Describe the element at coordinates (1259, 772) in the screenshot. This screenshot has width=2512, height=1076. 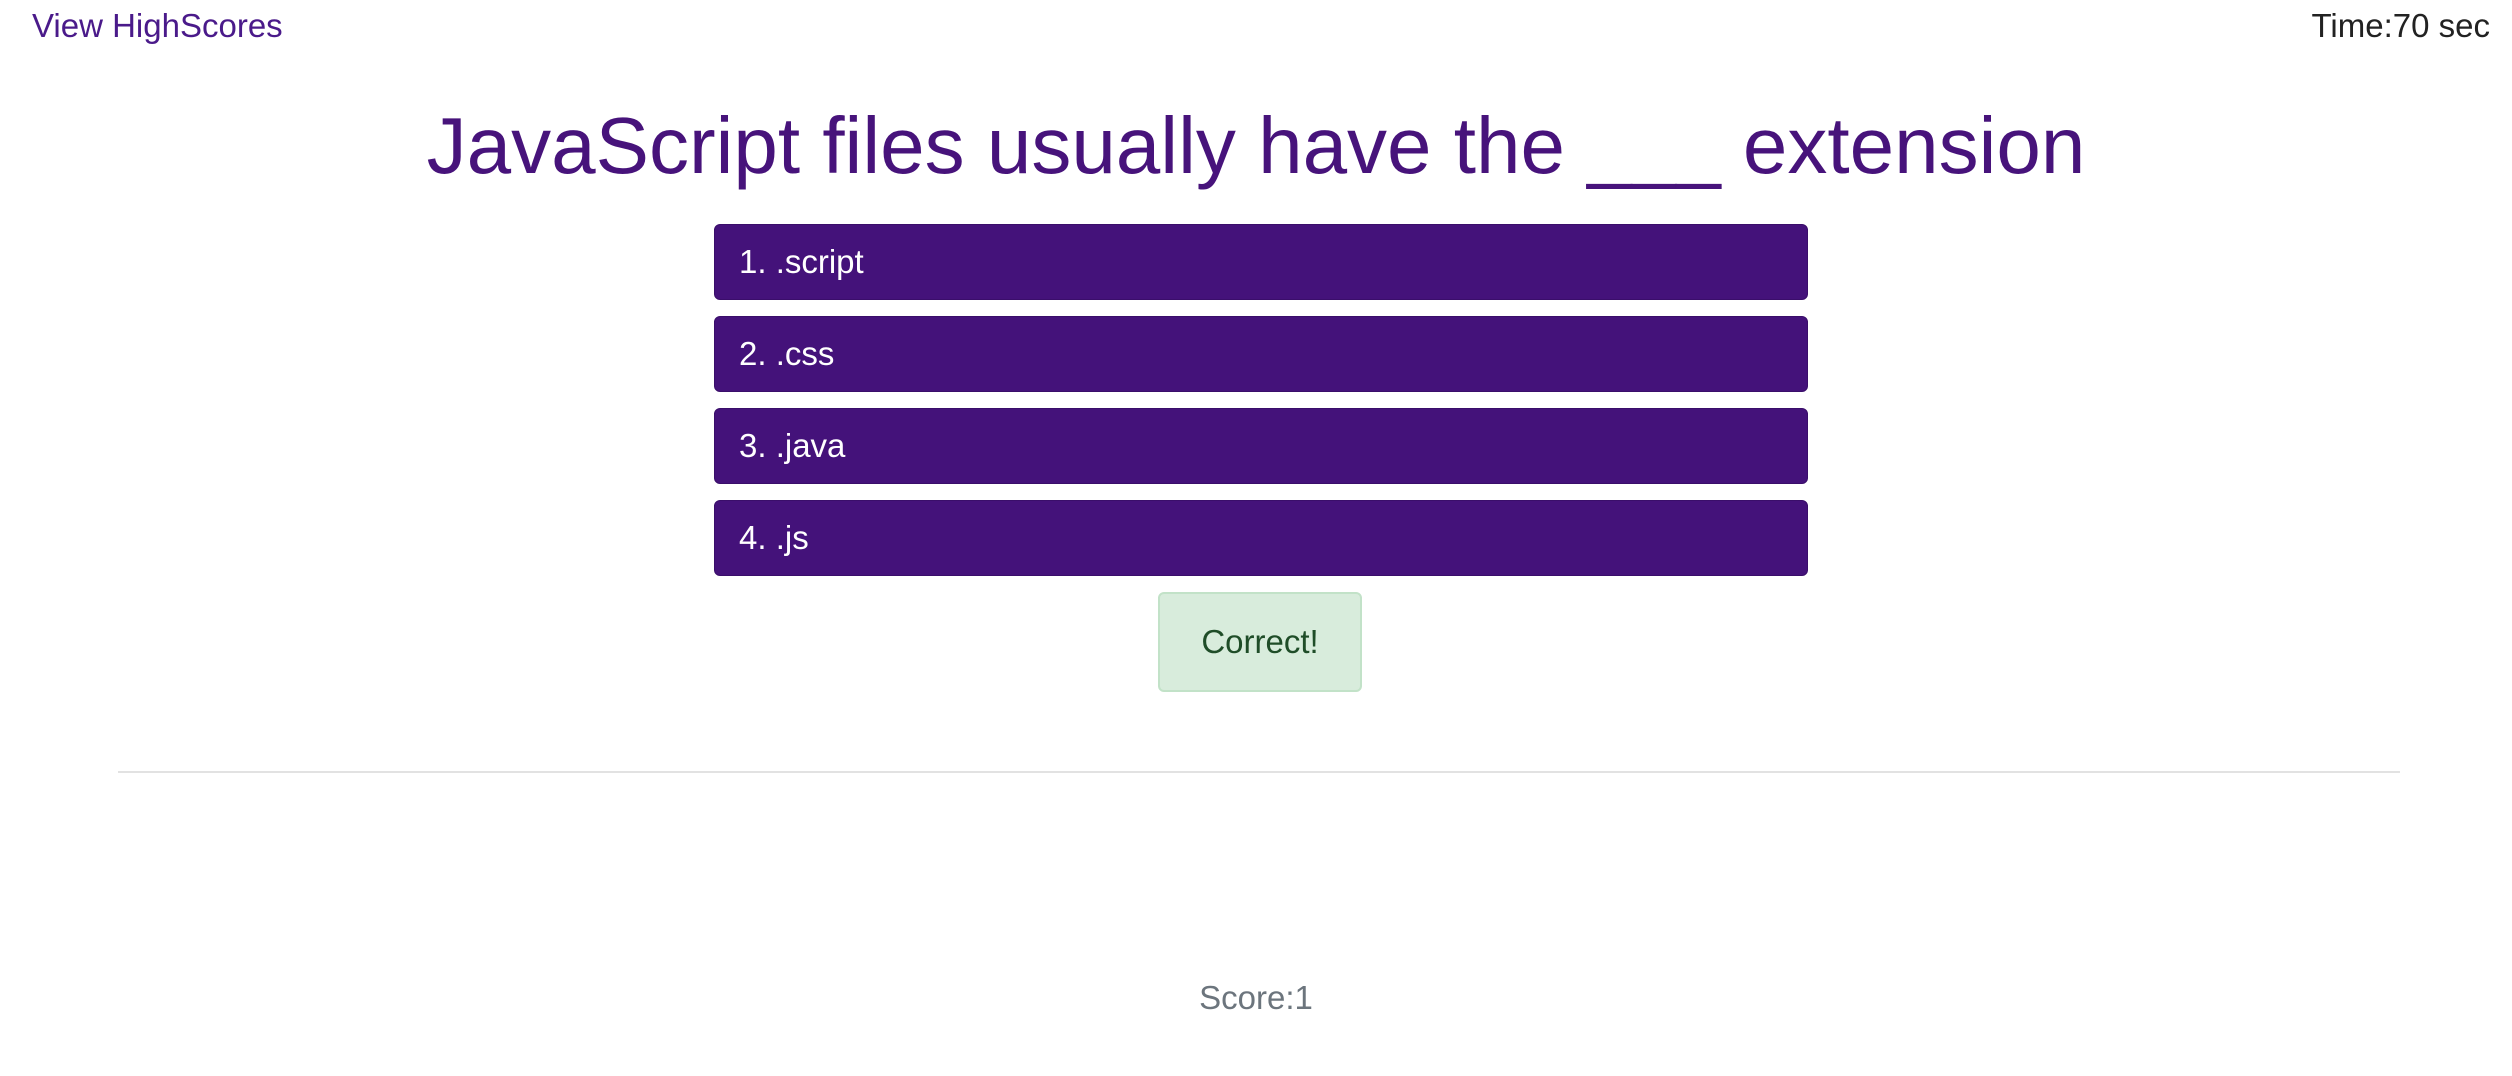
I see `divider` at that location.